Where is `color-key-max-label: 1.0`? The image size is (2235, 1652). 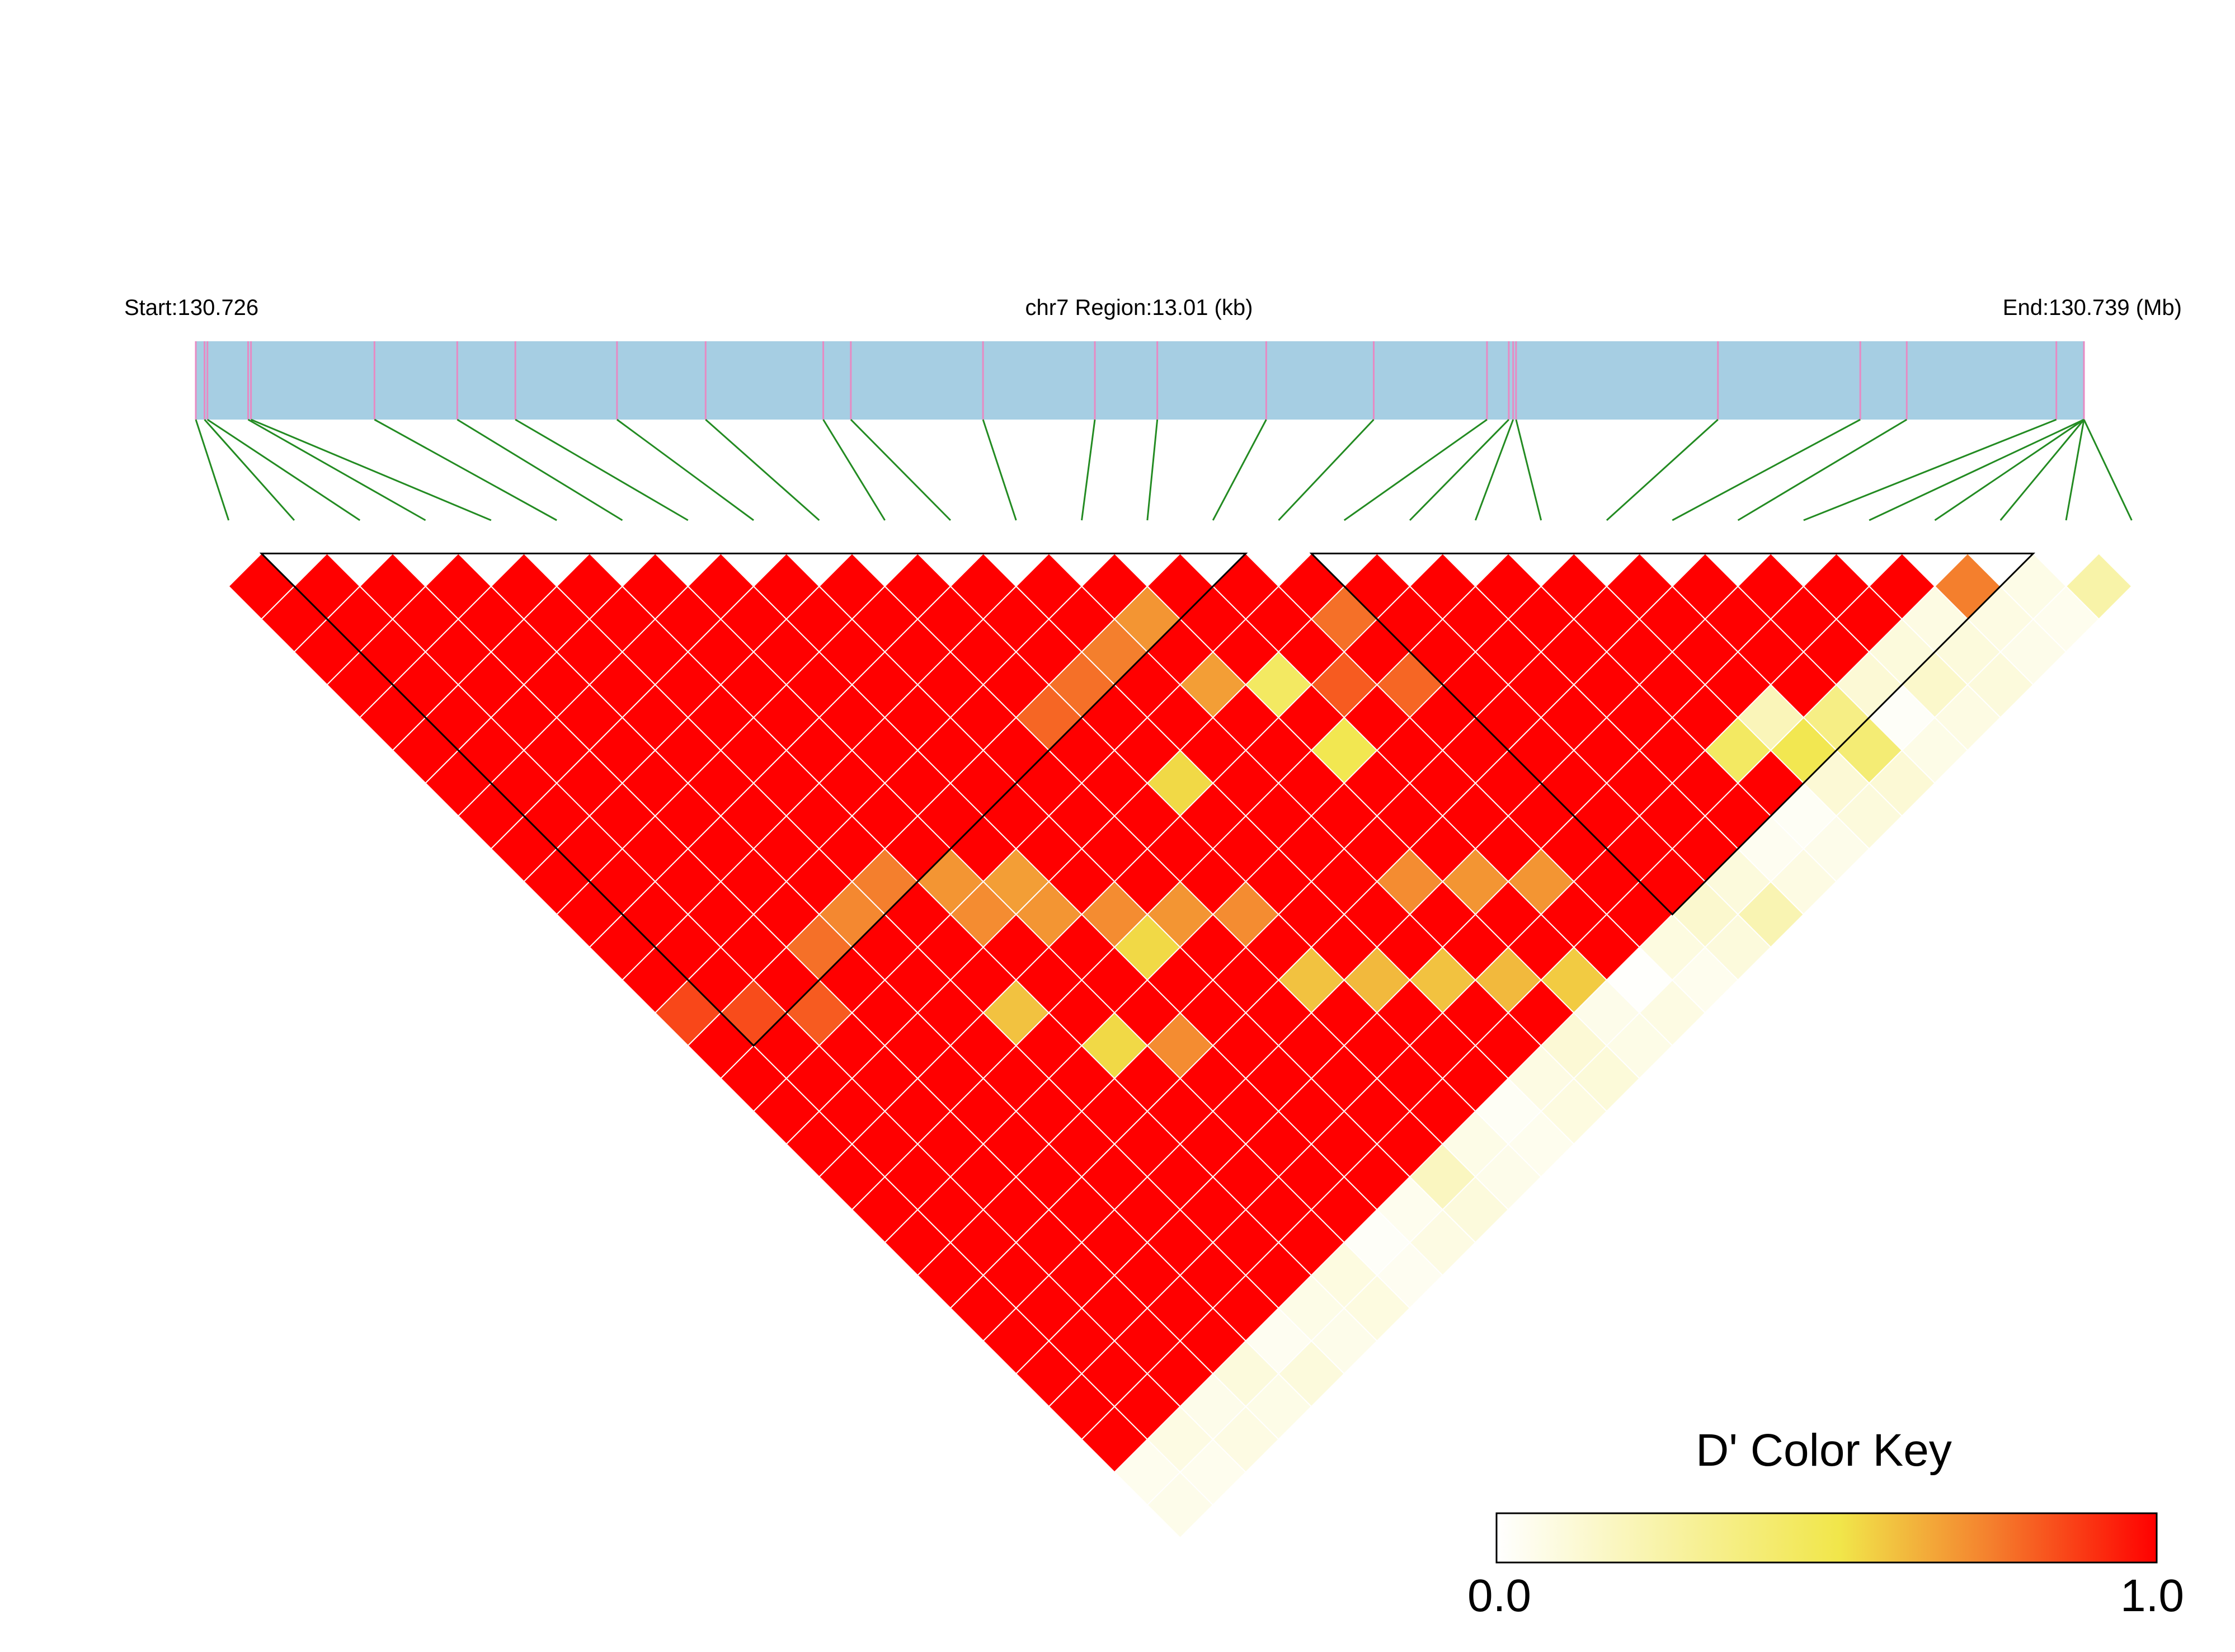
color-key-max-label: 1.0 is located at coordinates (2152, 1596).